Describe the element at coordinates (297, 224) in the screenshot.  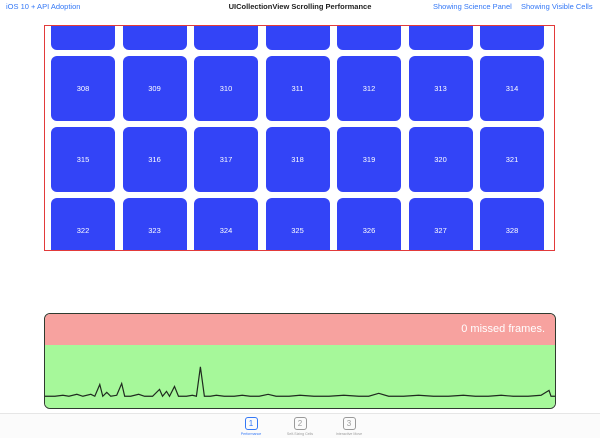
I see `collection-cell: 325` at that location.